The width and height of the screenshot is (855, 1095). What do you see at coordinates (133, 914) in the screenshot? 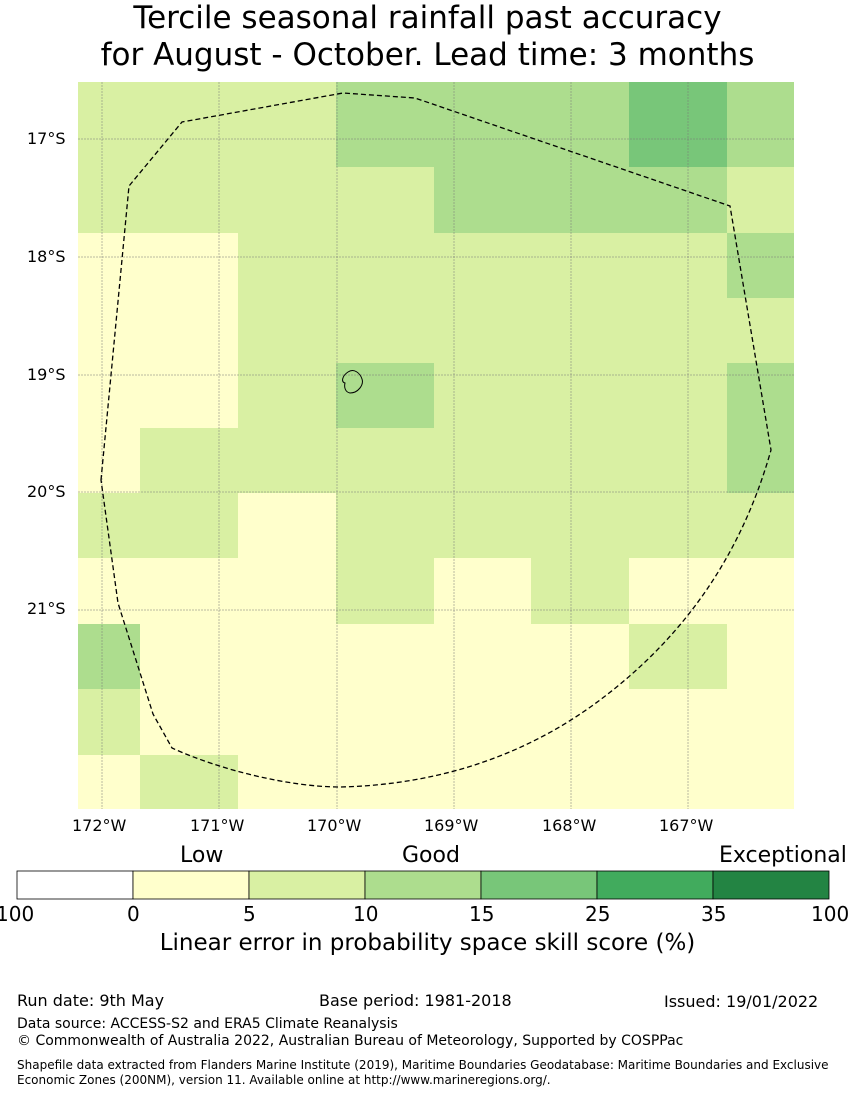
I see `cb-tick: 0` at bounding box center [133, 914].